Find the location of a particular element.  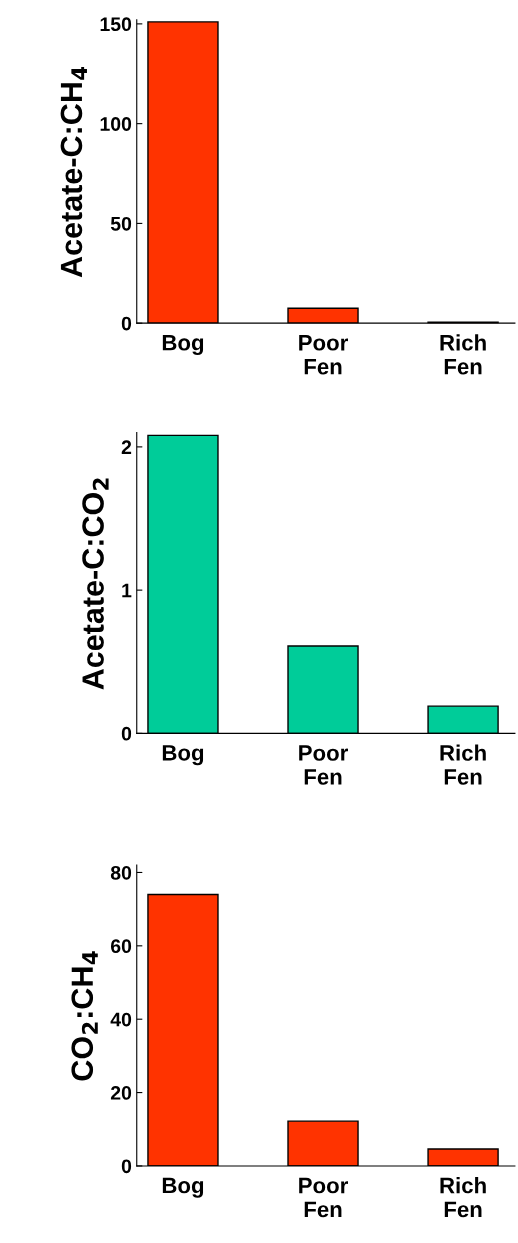

y-tick-label: 100 is located at coordinates (116, 124).